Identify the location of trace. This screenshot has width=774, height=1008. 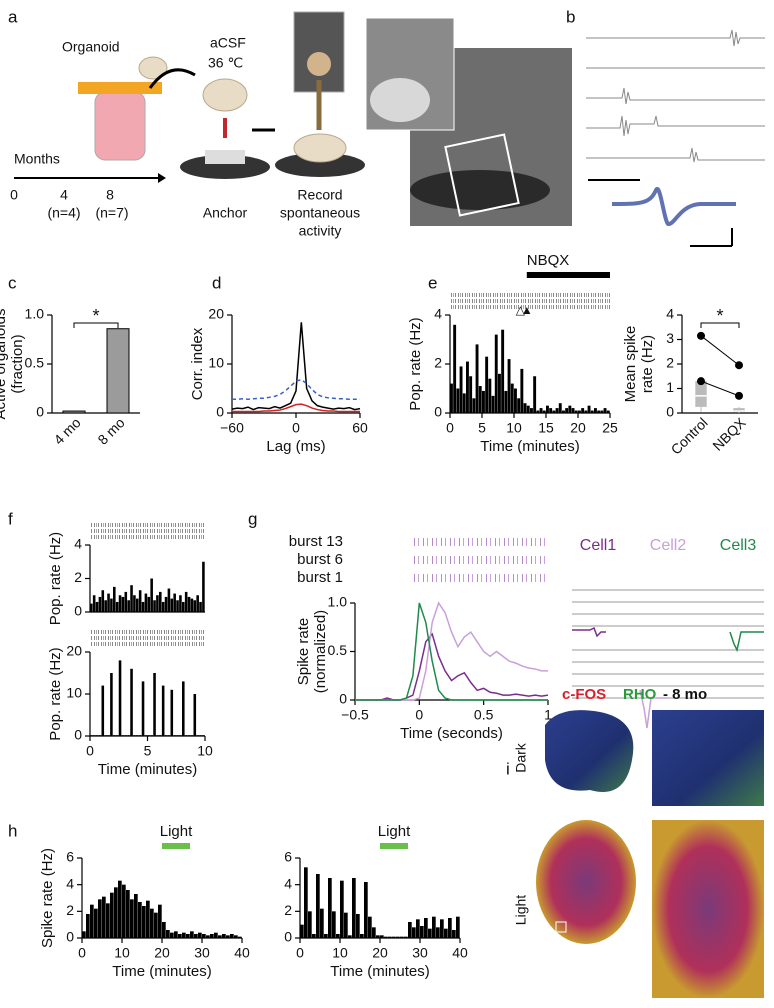
(675, 96).